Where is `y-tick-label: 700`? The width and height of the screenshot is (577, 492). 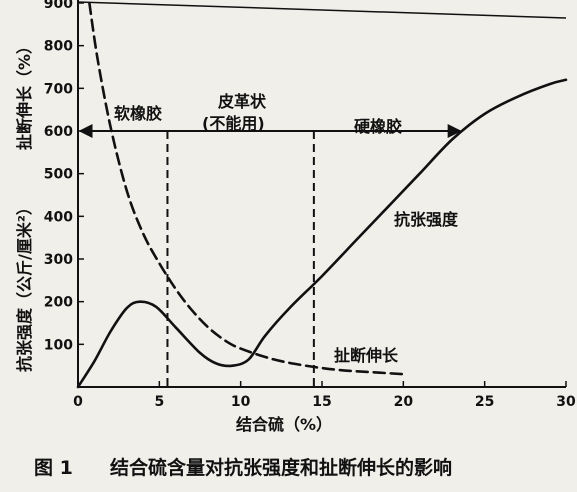
y-tick-label: 700 is located at coordinates (58, 89).